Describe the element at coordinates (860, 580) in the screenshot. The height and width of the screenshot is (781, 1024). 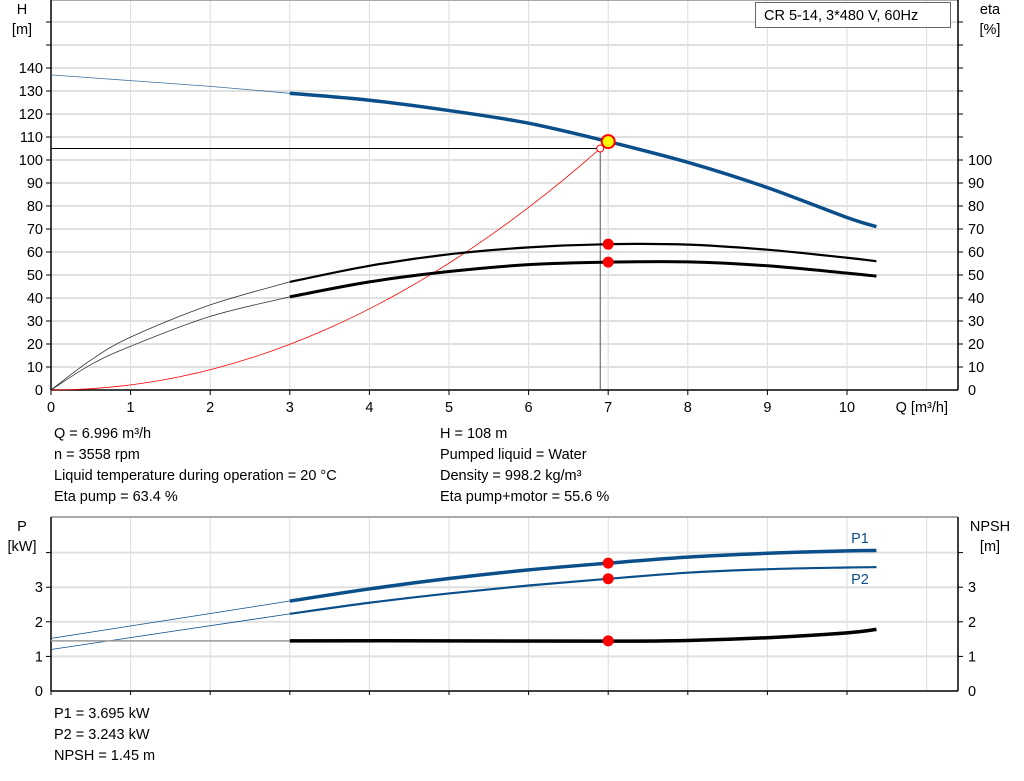
I see `p2-series-label: P2` at that location.